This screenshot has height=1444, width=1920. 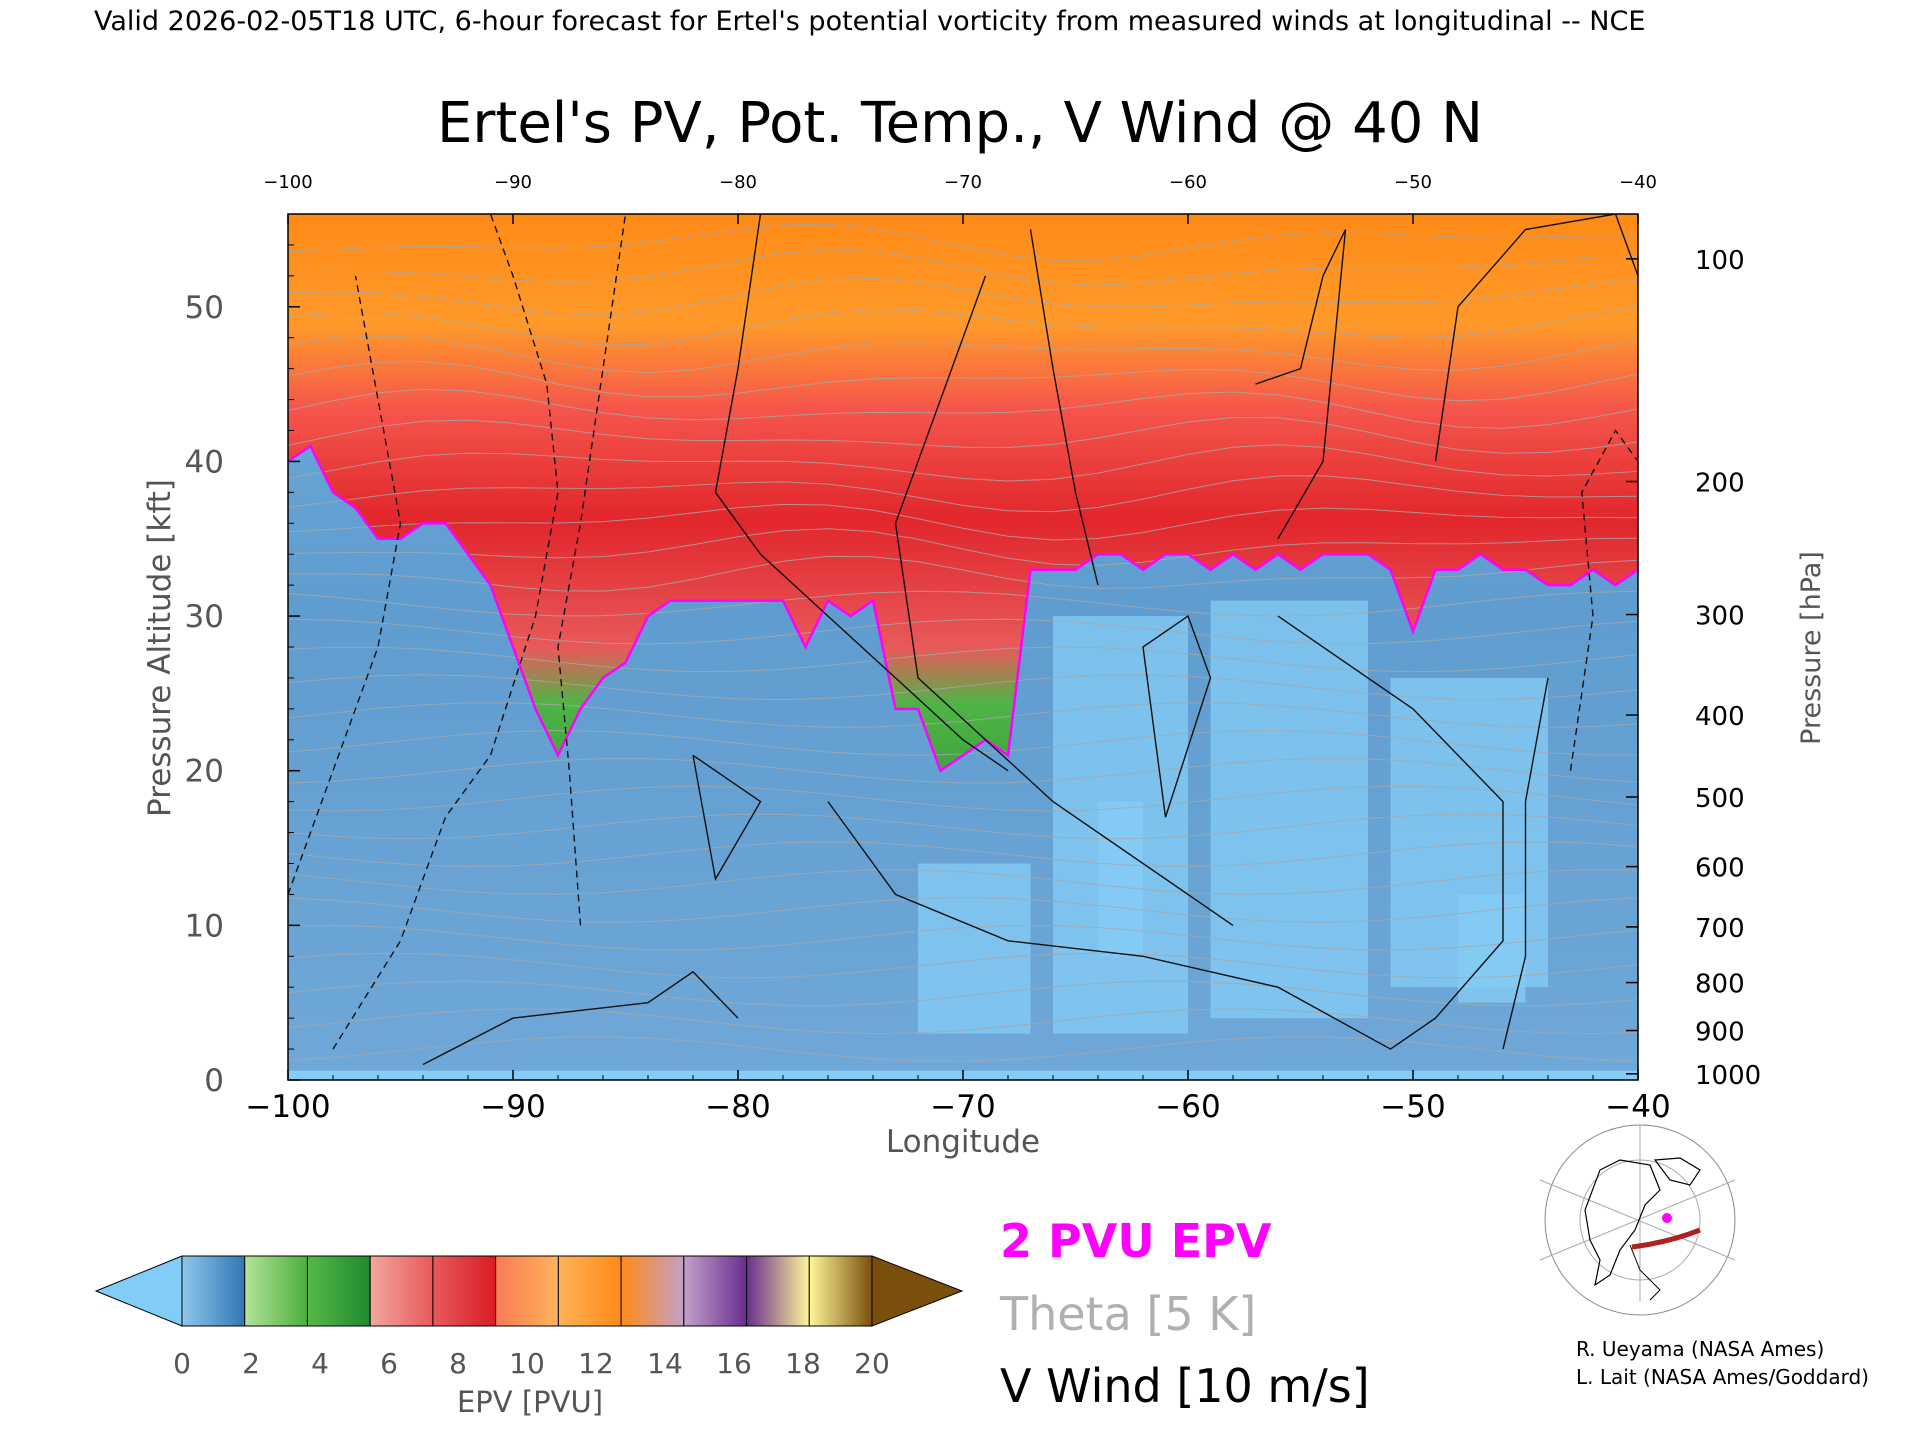 I want to click on y-tick-label: 10, so click(x=204, y=926).